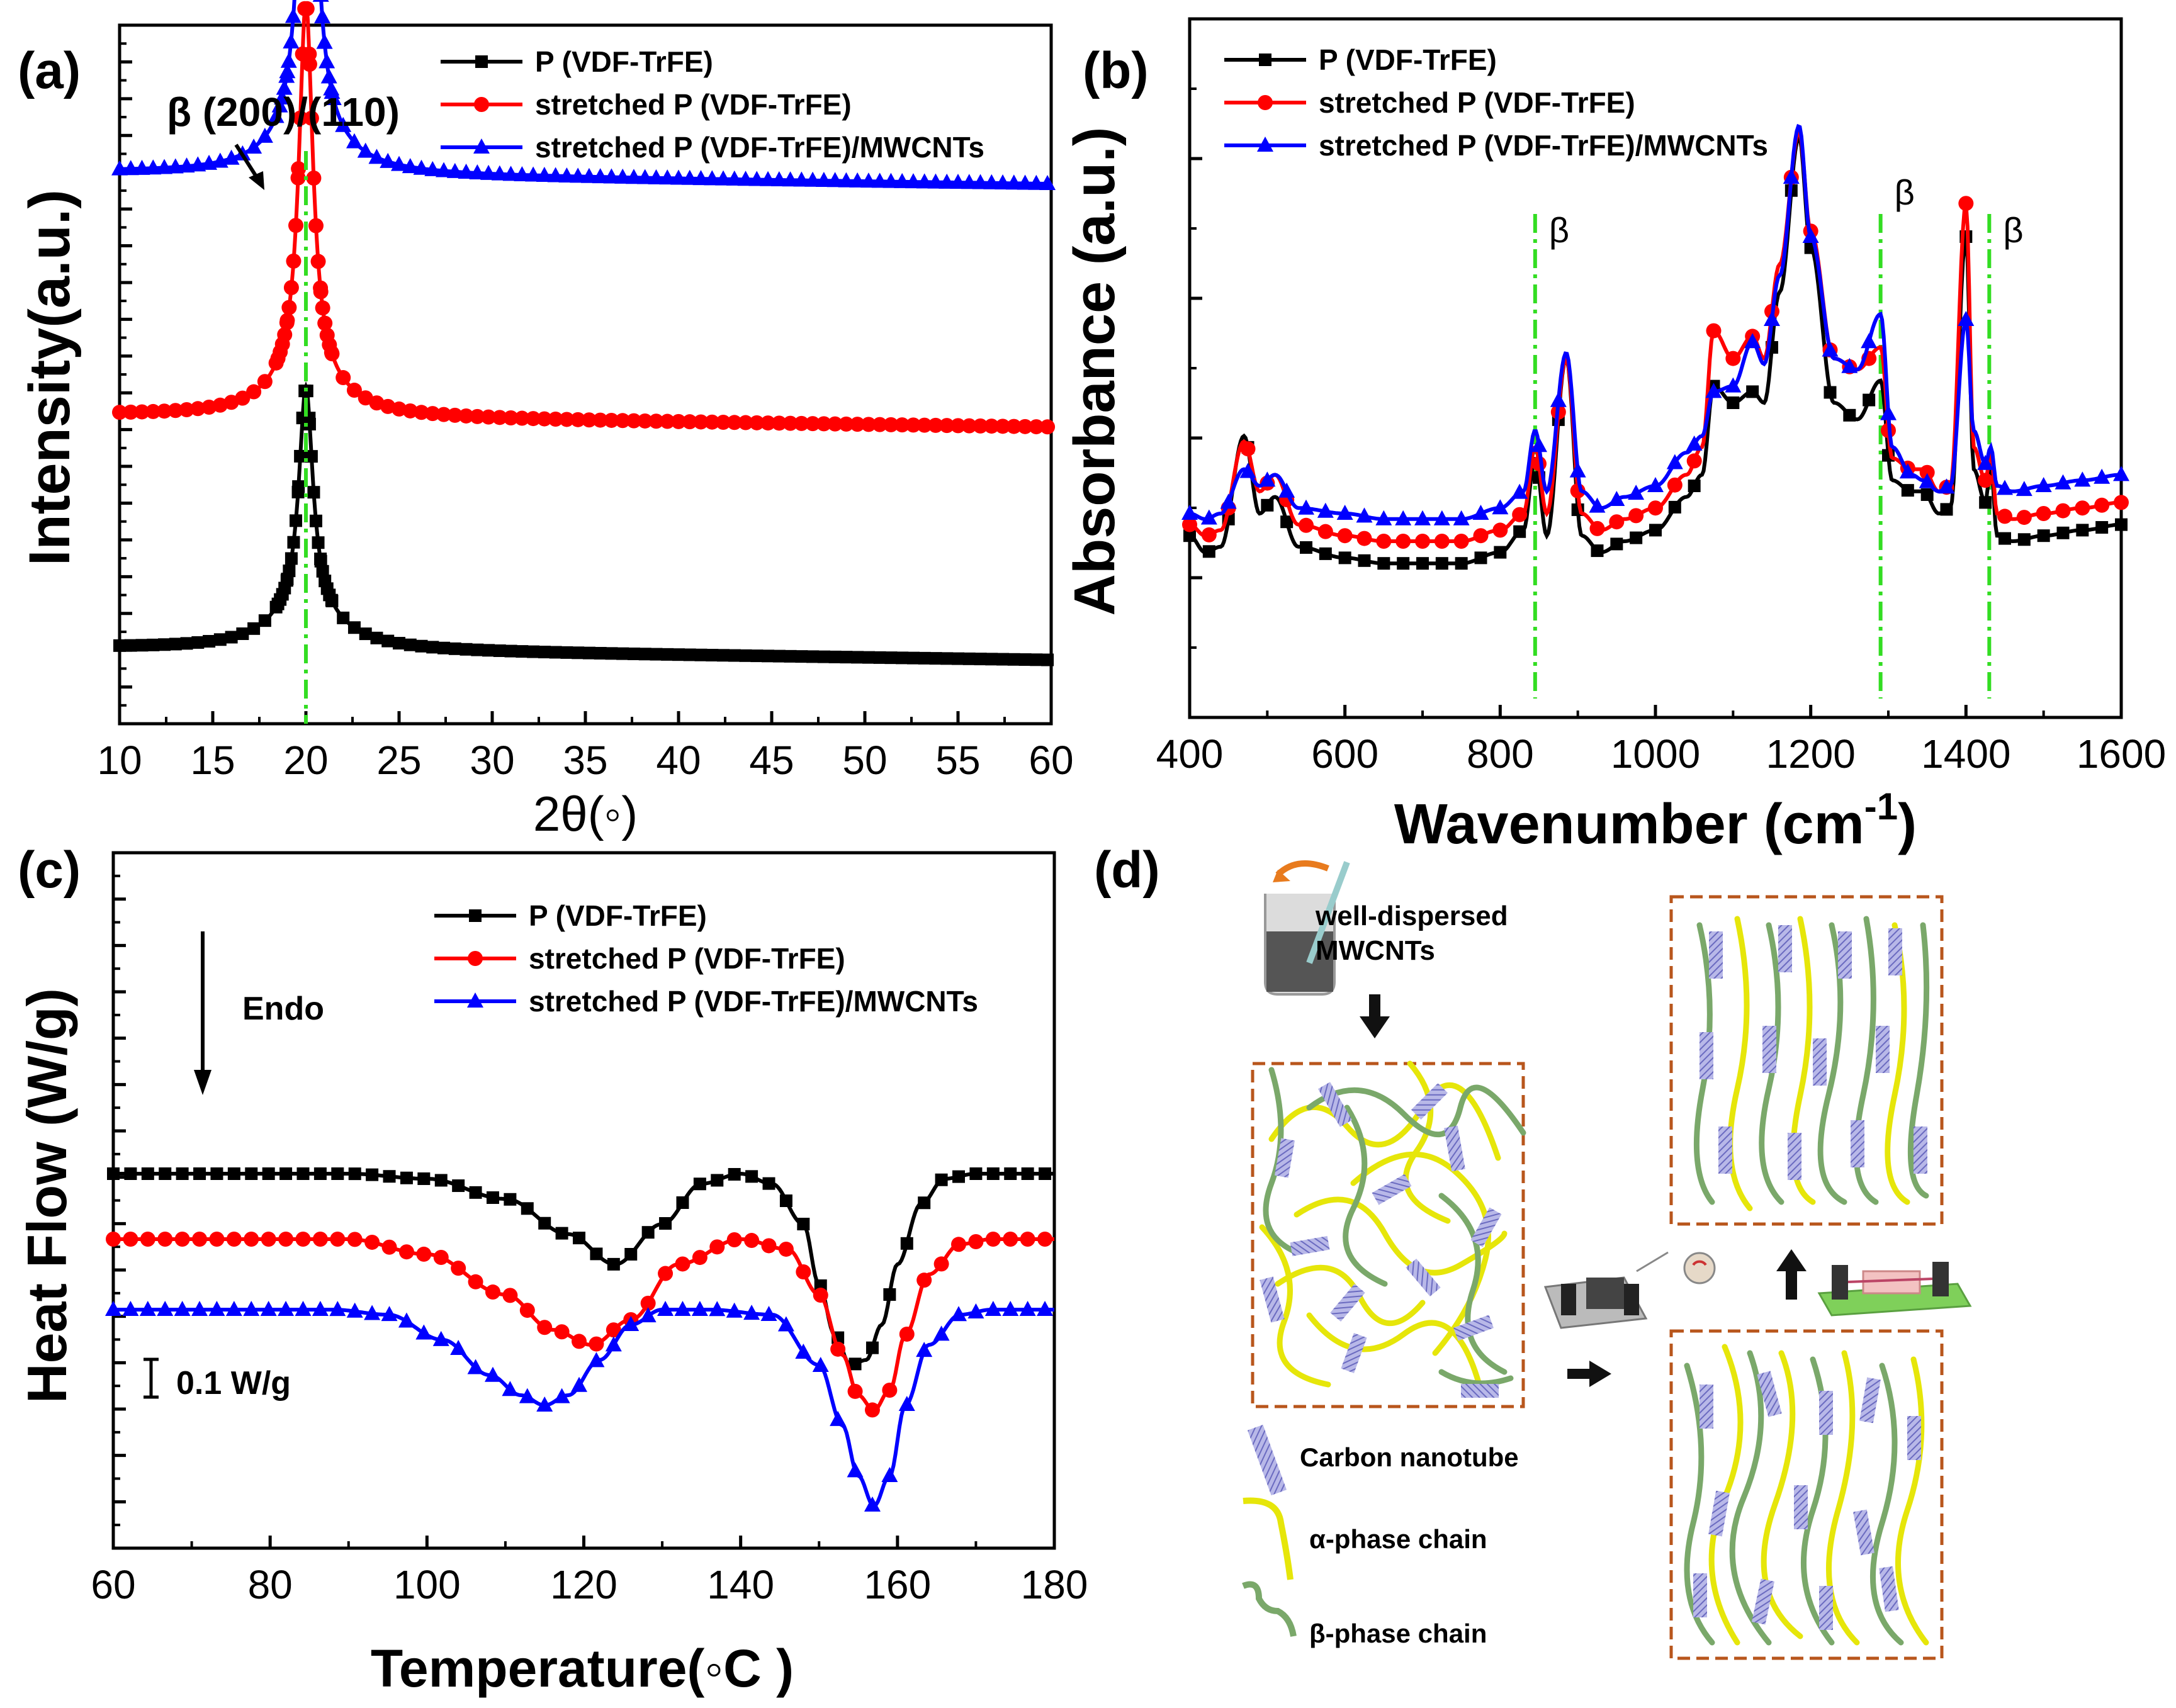 The width and height of the screenshot is (2176, 1708). I want to click on beaker-icon, so click(1307, 928).